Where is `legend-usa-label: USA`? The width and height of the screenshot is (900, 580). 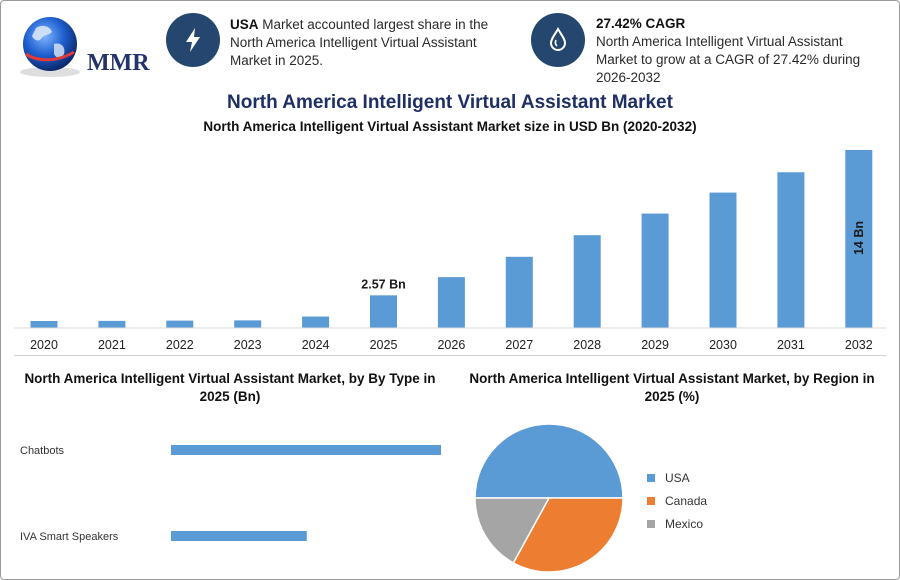 legend-usa-label: USA is located at coordinates (677, 478).